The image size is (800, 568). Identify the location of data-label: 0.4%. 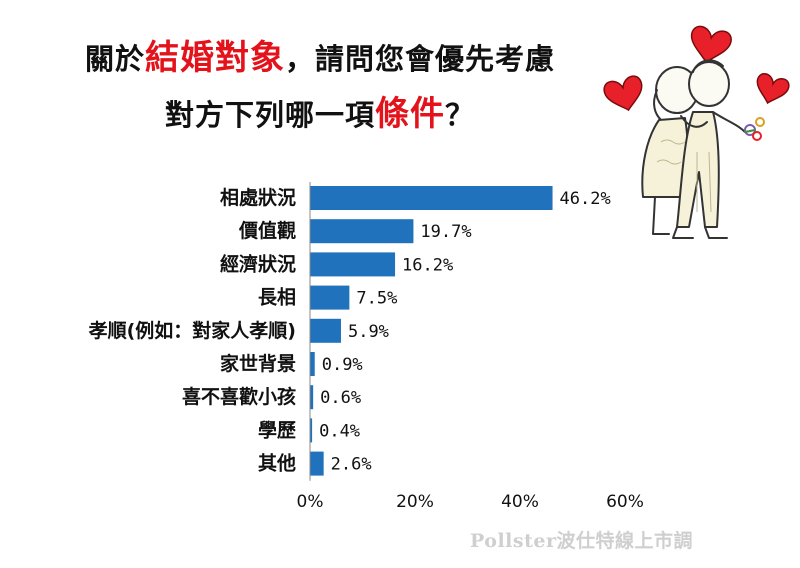
(339, 431).